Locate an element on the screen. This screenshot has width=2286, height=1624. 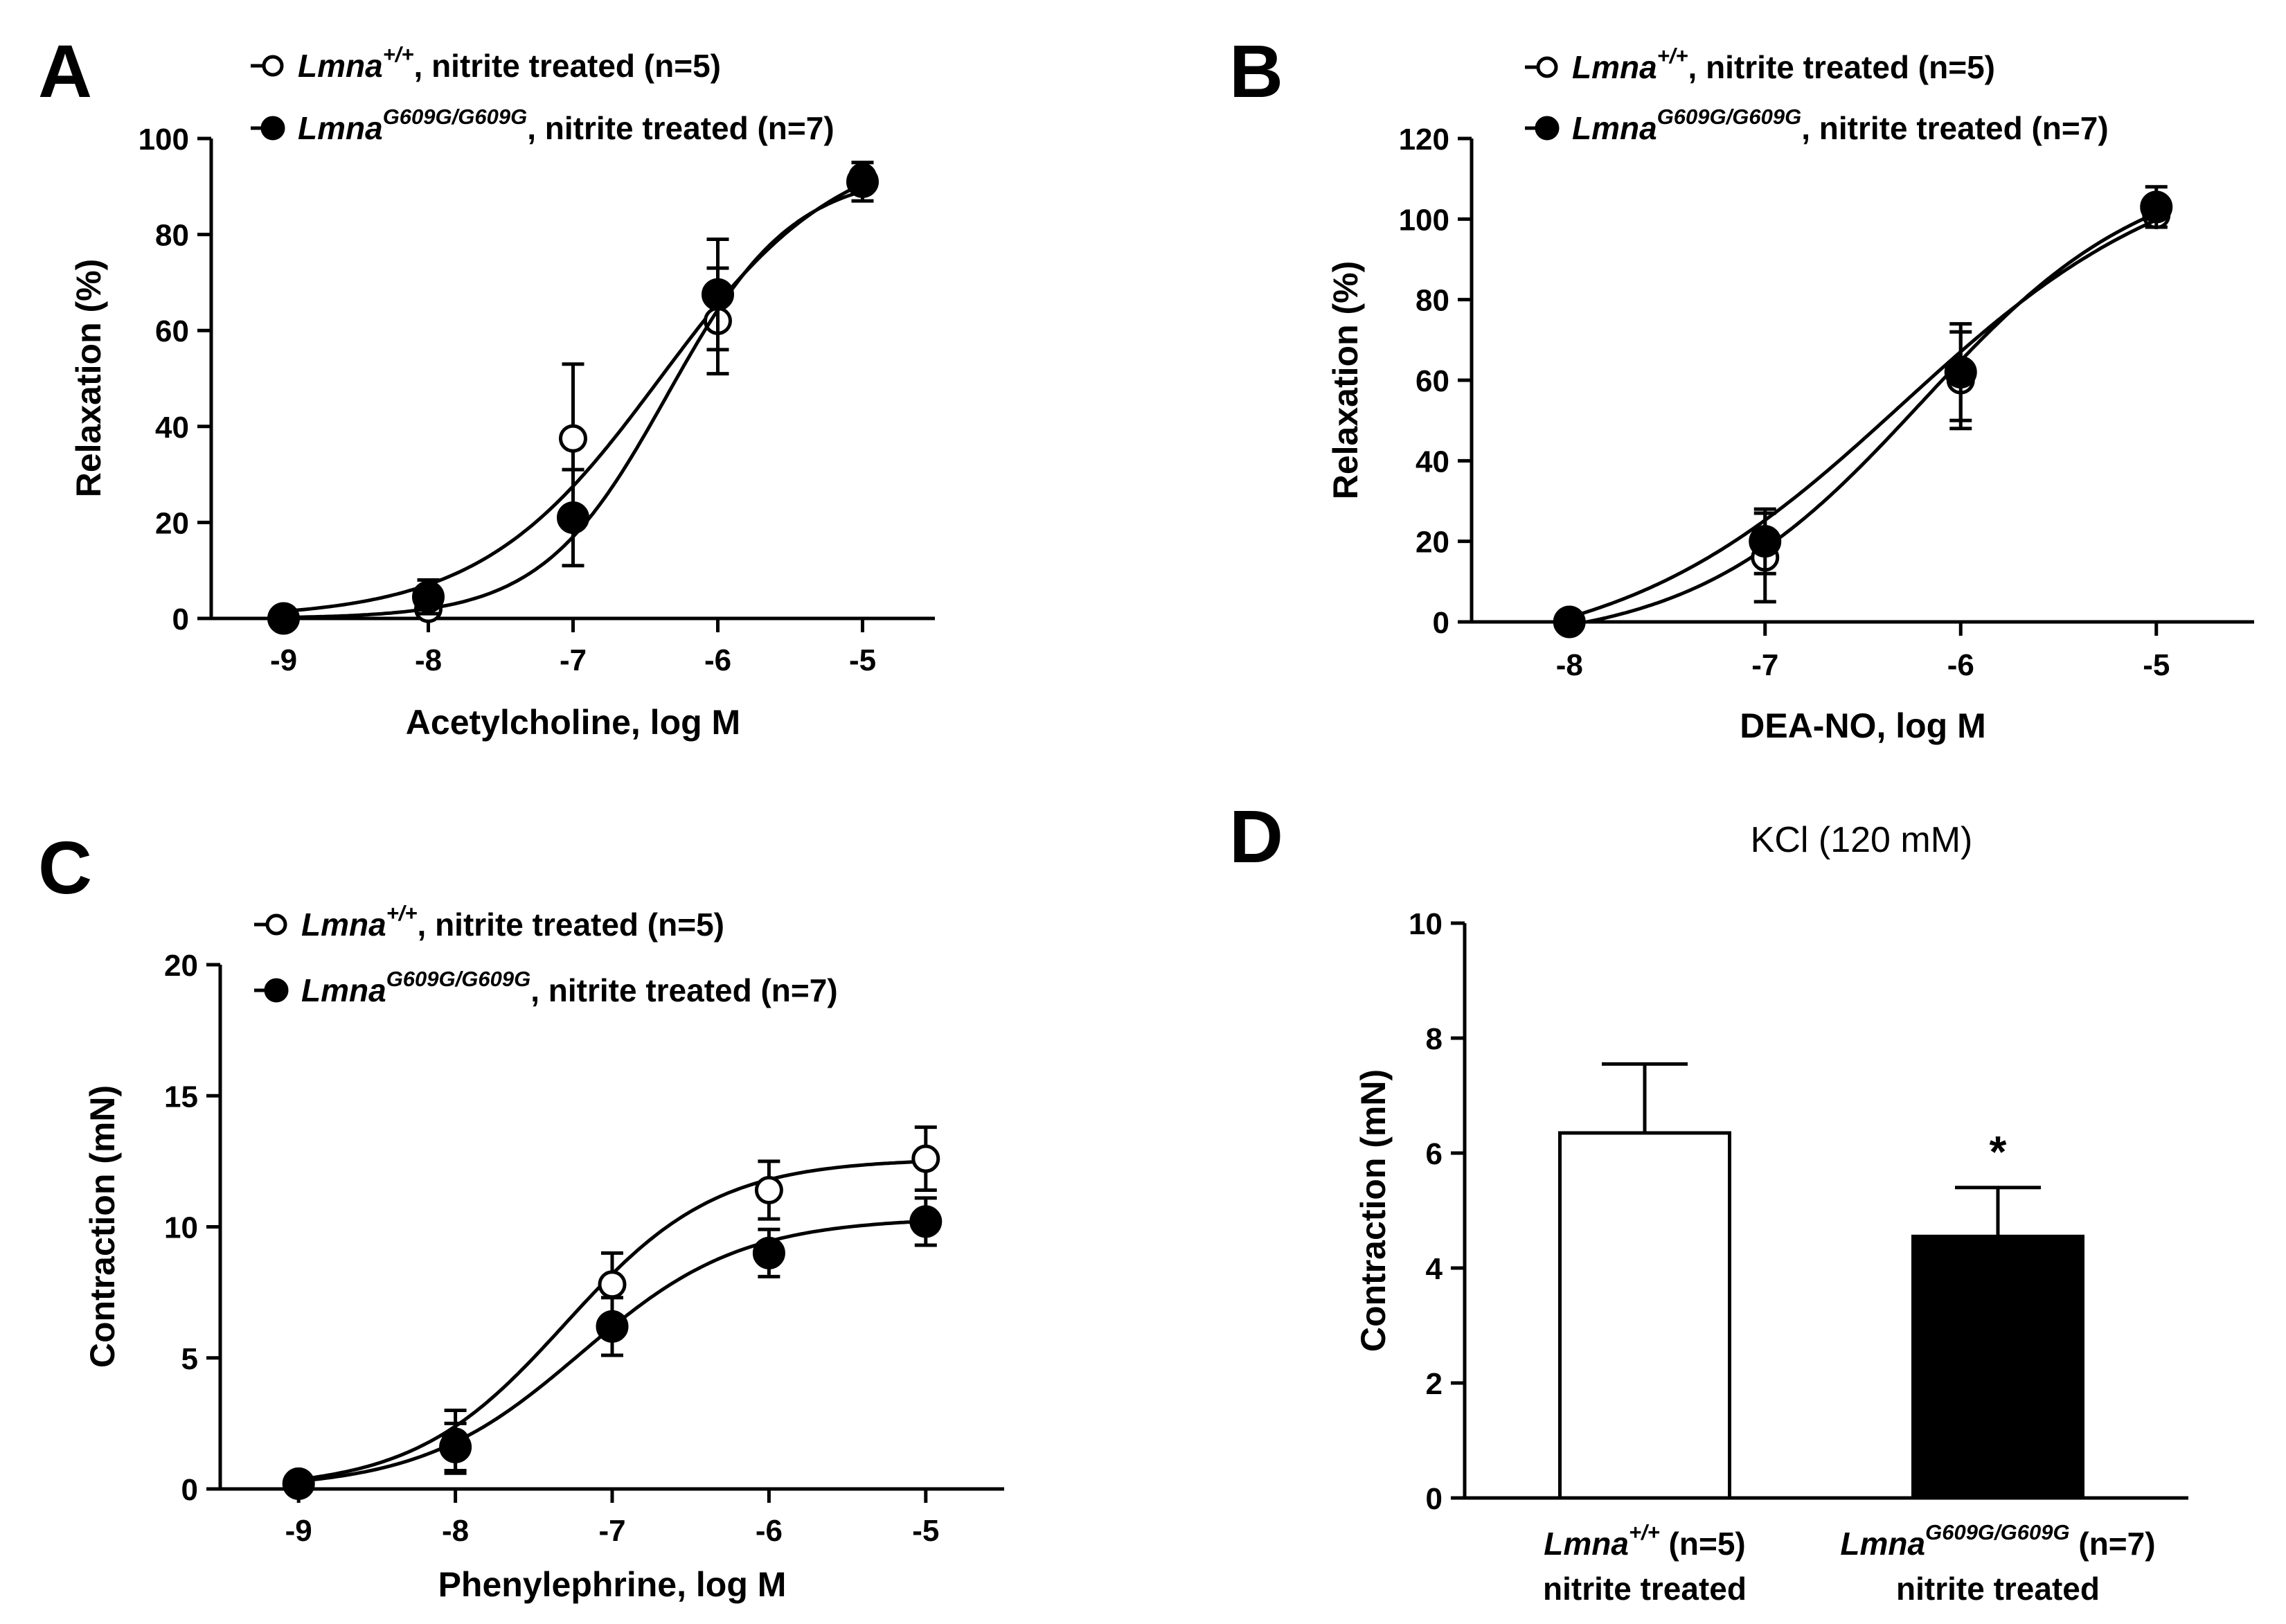
y-tick-label: 4 is located at coordinates (1435, 1269).